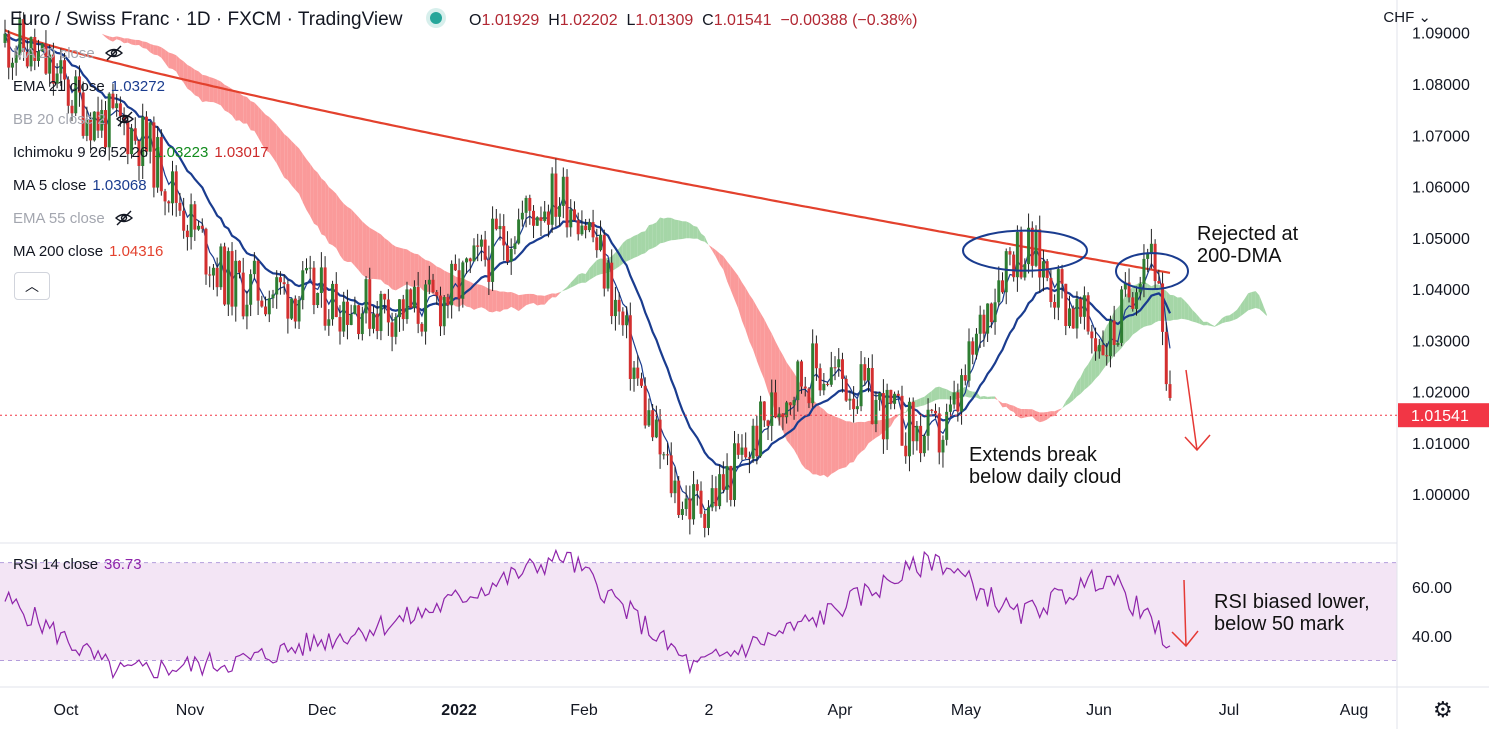  Describe the element at coordinates (1443, 709) in the screenshot. I see `settings-gear-icon: ⚙` at that location.